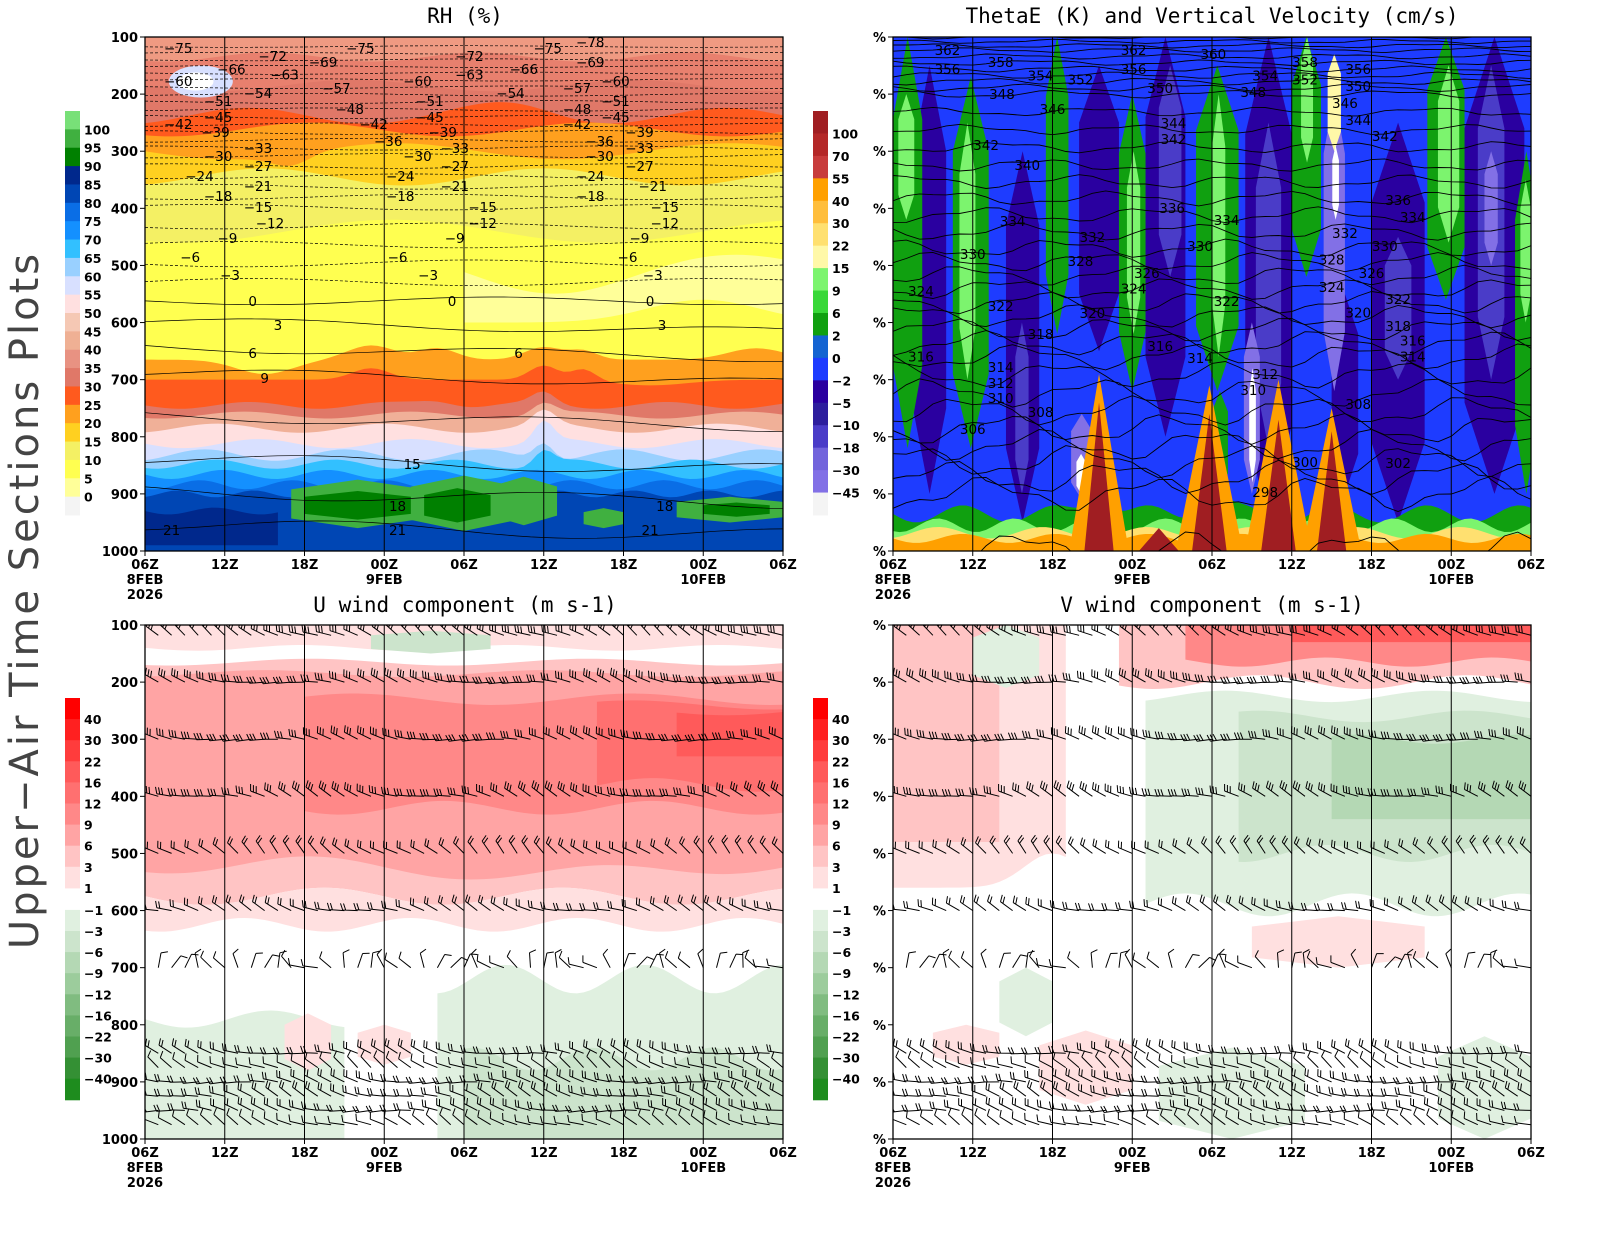 The height and width of the screenshot is (1236, 1600). I want to click on contour-label: −60, so click(417, 82).